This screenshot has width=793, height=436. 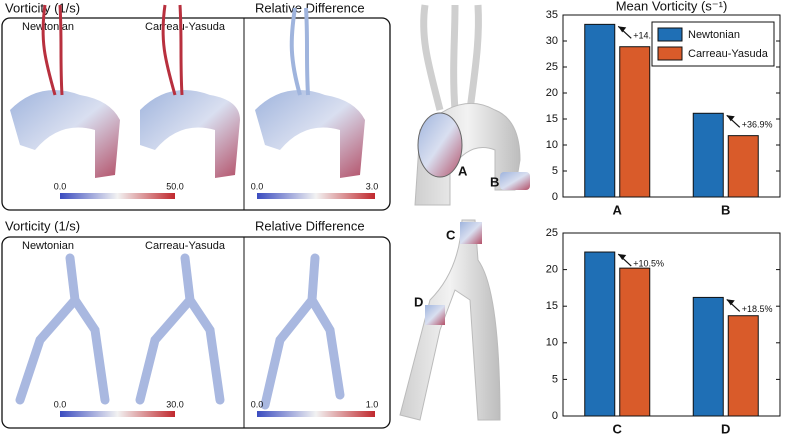 What do you see at coordinates (175, 186) in the screenshot?
I see `colorbar-label: 50.0` at bounding box center [175, 186].